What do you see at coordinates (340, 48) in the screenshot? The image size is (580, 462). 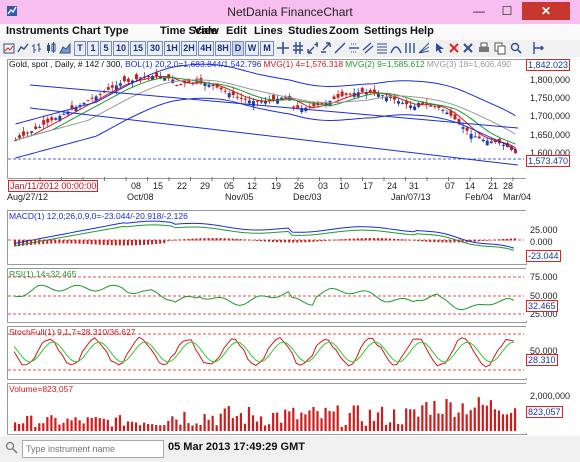 I see `trend-line-icon` at bounding box center [340, 48].